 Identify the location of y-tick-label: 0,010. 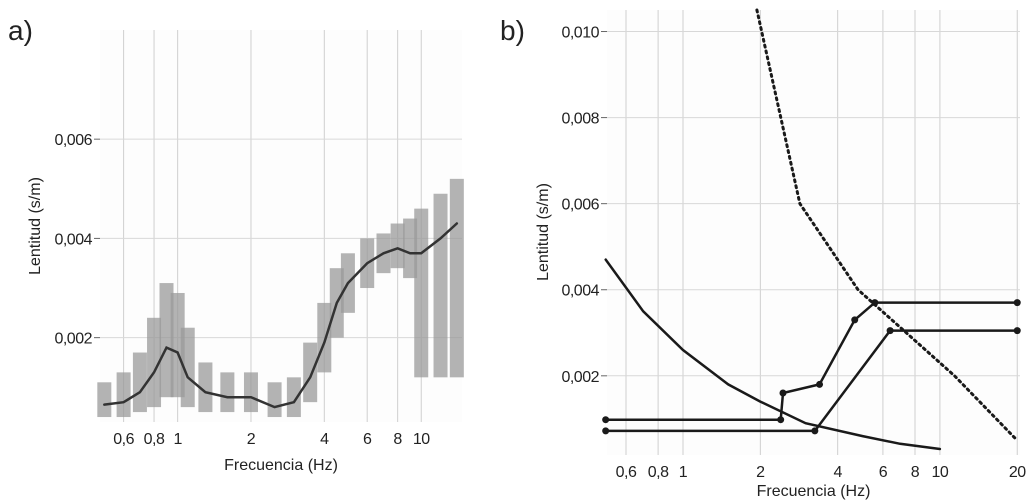
(580, 33).